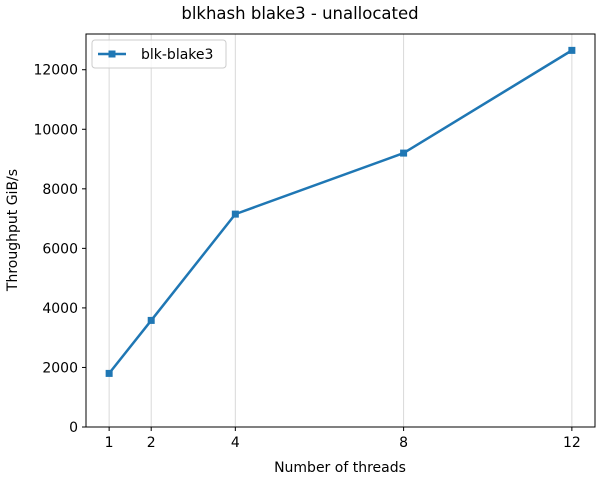 This screenshot has height=480, width=600. What do you see at coordinates (235, 443) in the screenshot?
I see `x-tick-label: 4` at bounding box center [235, 443].